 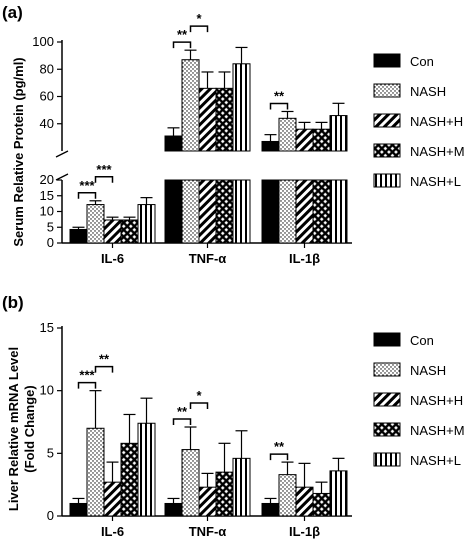 I want to click on bar-nash-m-tnf-upper, so click(x=224, y=119).